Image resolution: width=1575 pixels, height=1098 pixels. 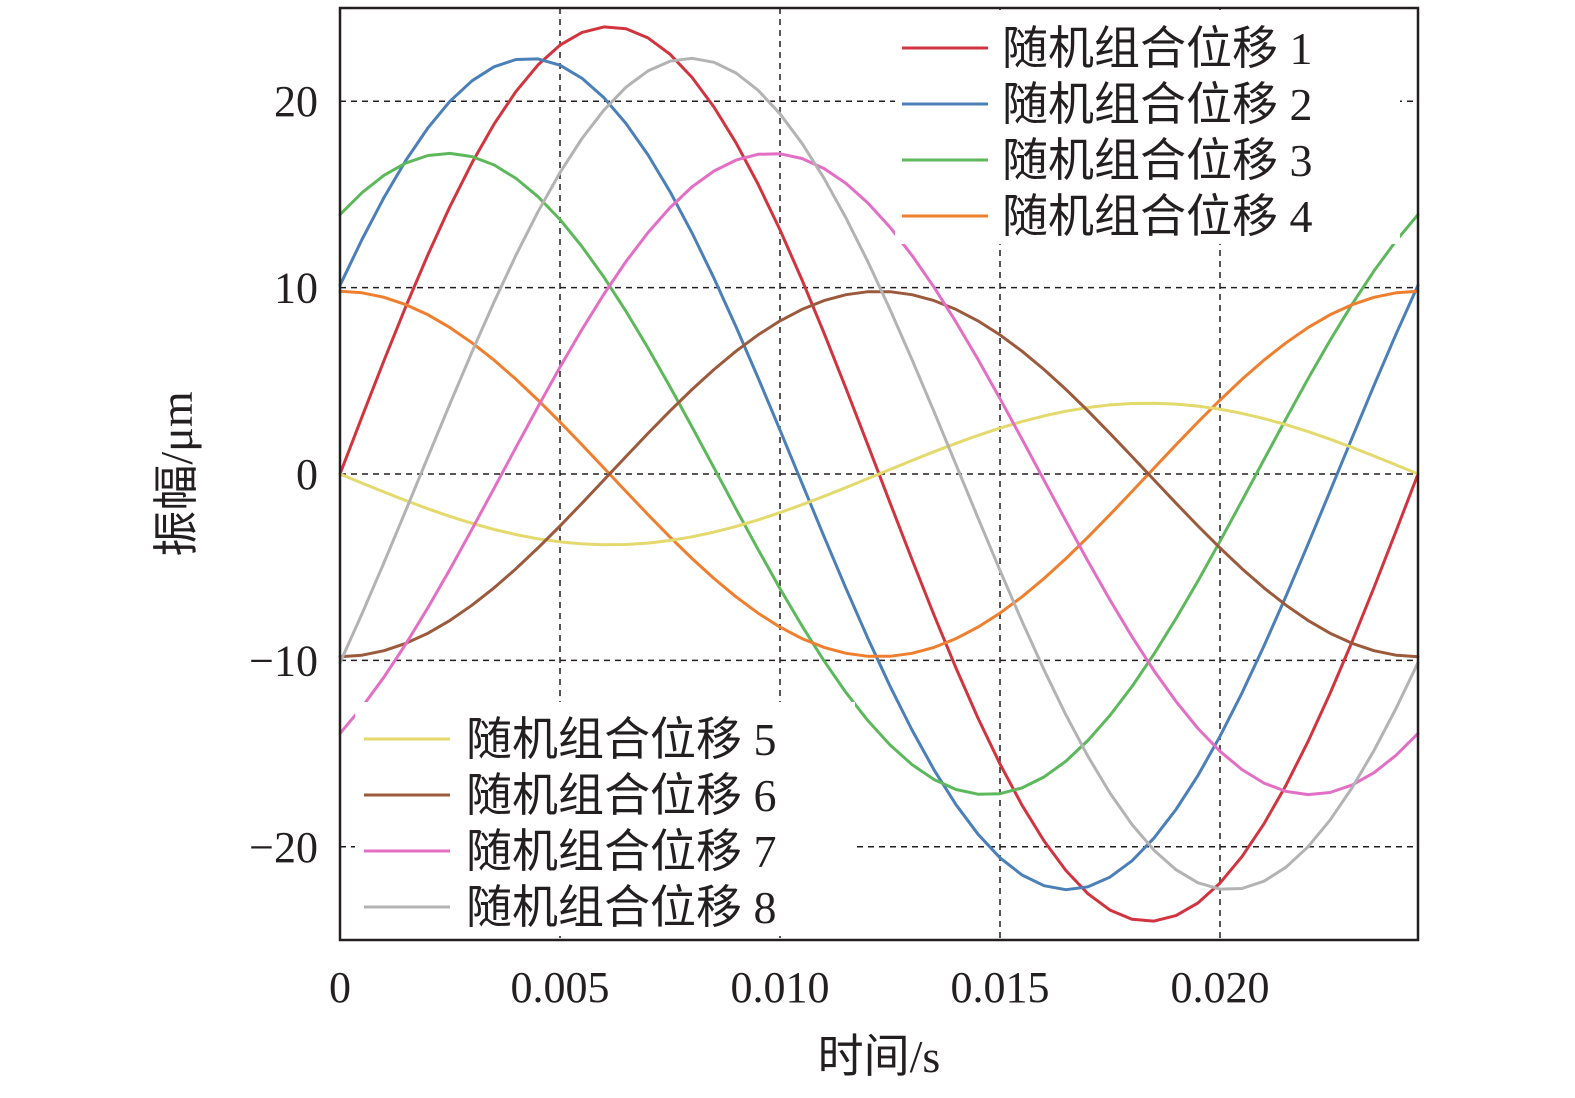 What do you see at coordinates (621, 851) in the screenshot?
I see `legend-label-7: 随机组合位移 7` at bounding box center [621, 851].